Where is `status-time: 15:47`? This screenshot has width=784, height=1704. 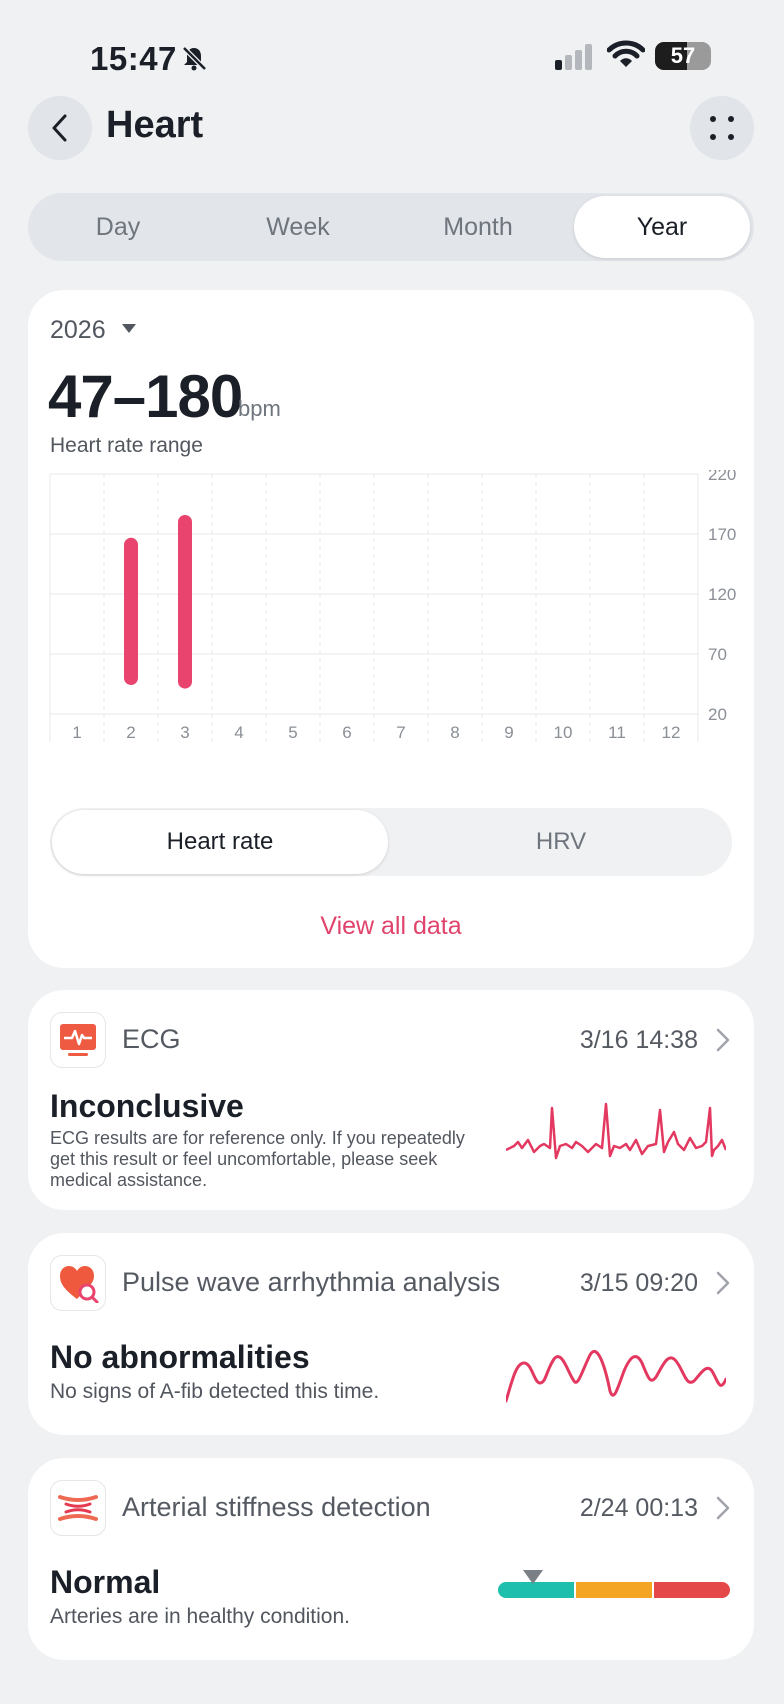
status-time: 15:47 is located at coordinates (133, 58).